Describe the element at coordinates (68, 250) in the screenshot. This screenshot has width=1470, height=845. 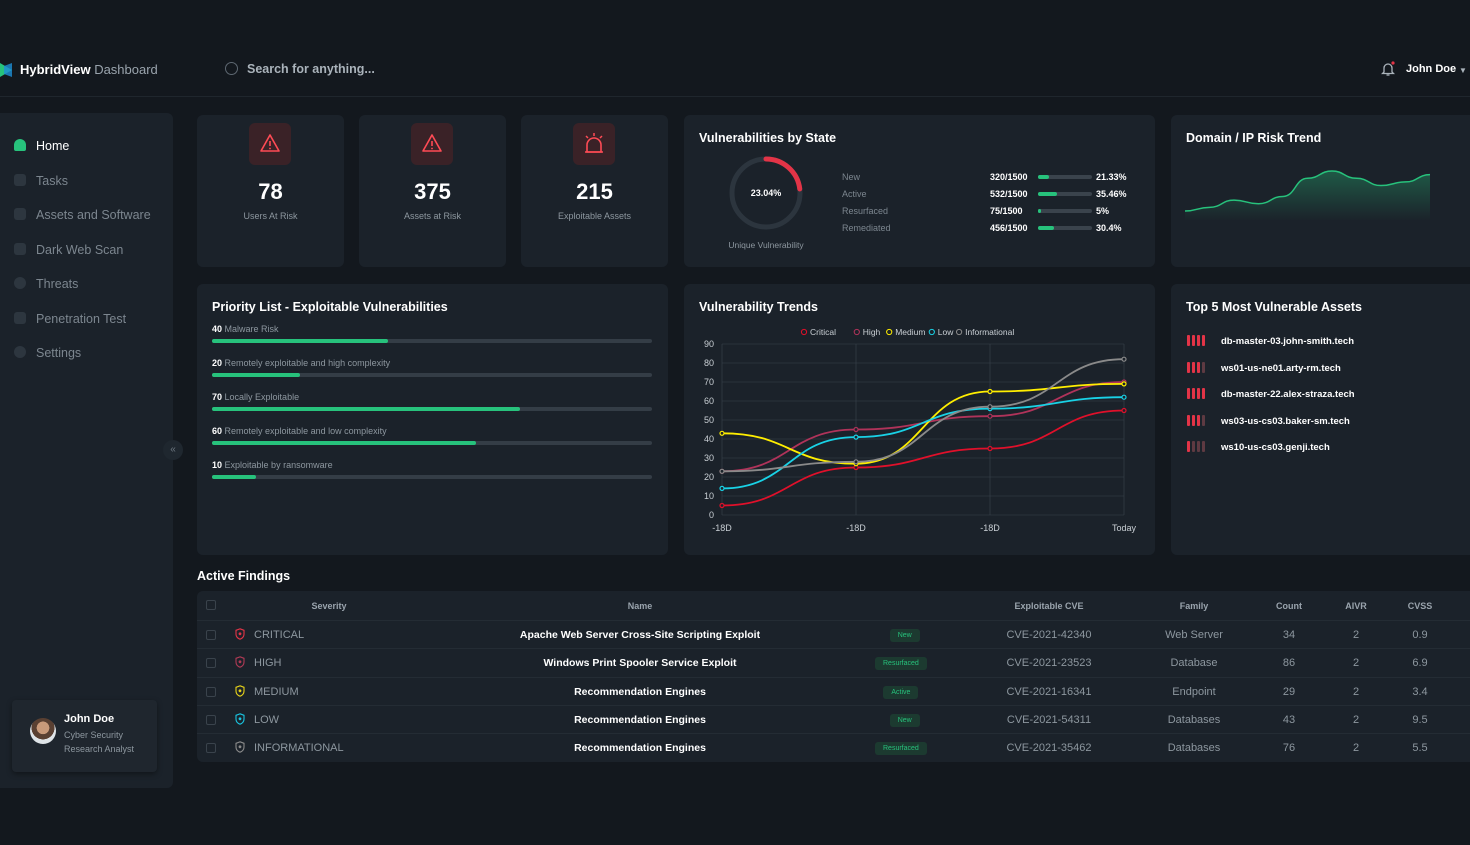
I see `sidebar-item-dark-web-scan: Dark Web Scan` at that location.